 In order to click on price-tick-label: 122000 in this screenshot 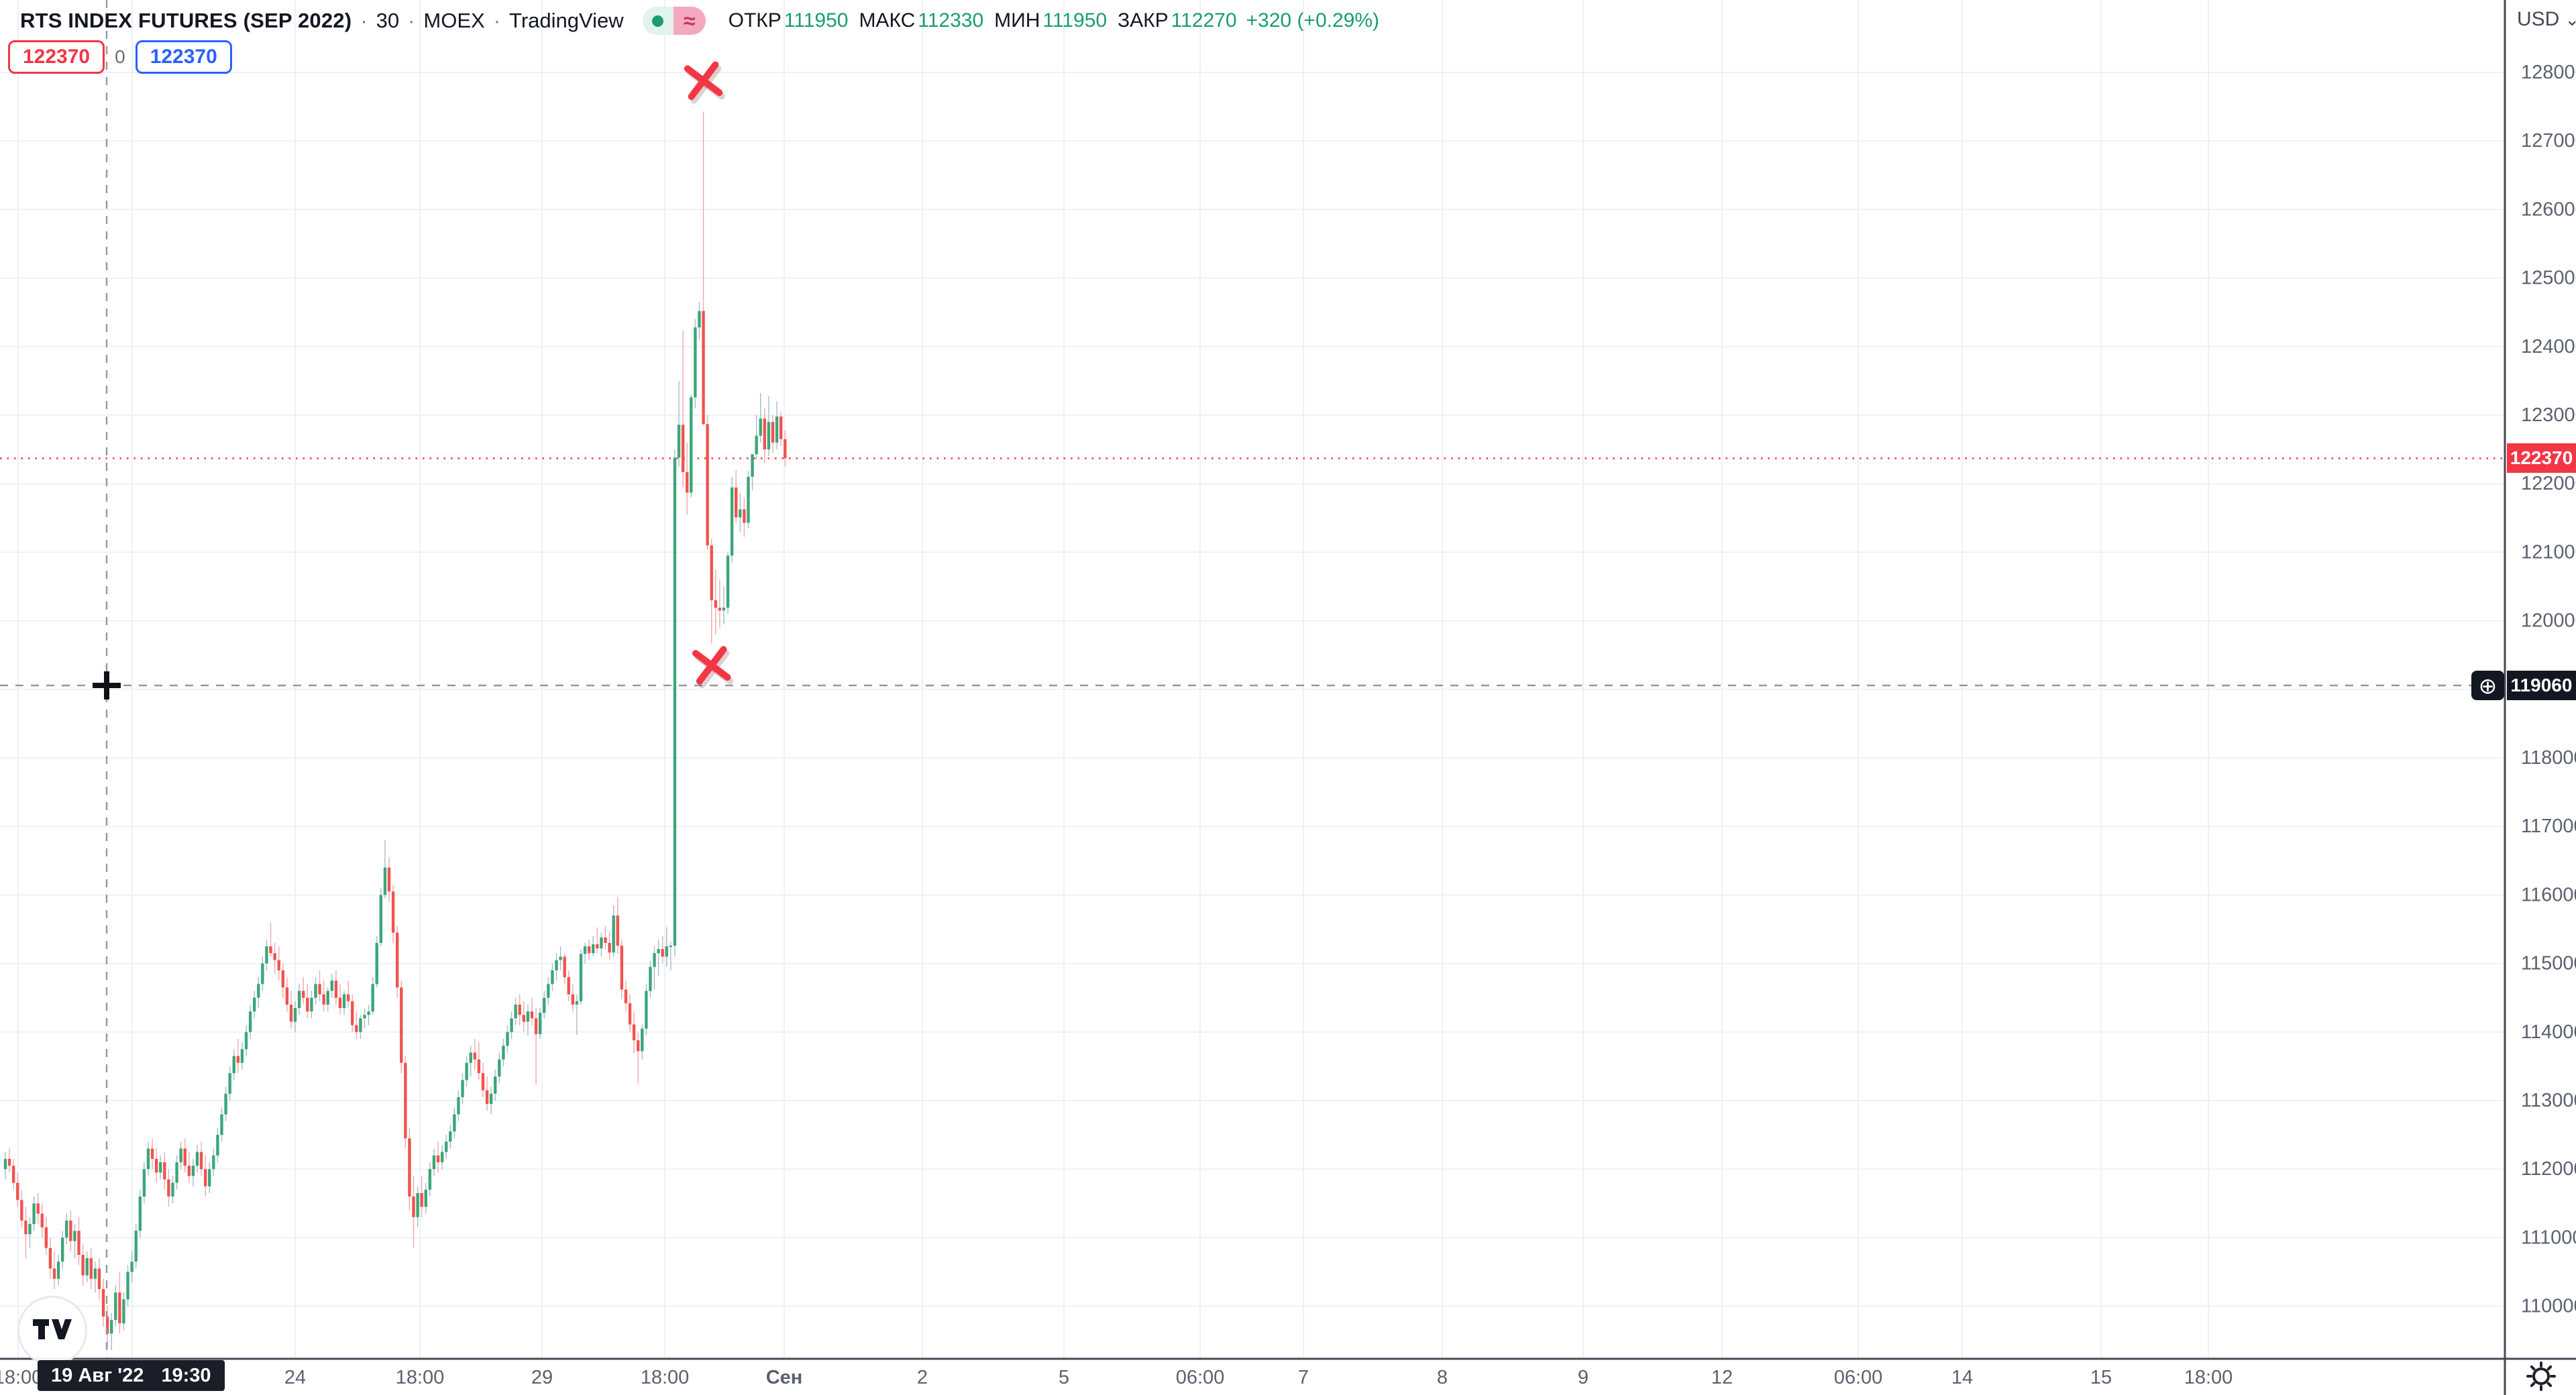, I will do `click(2548, 483)`.